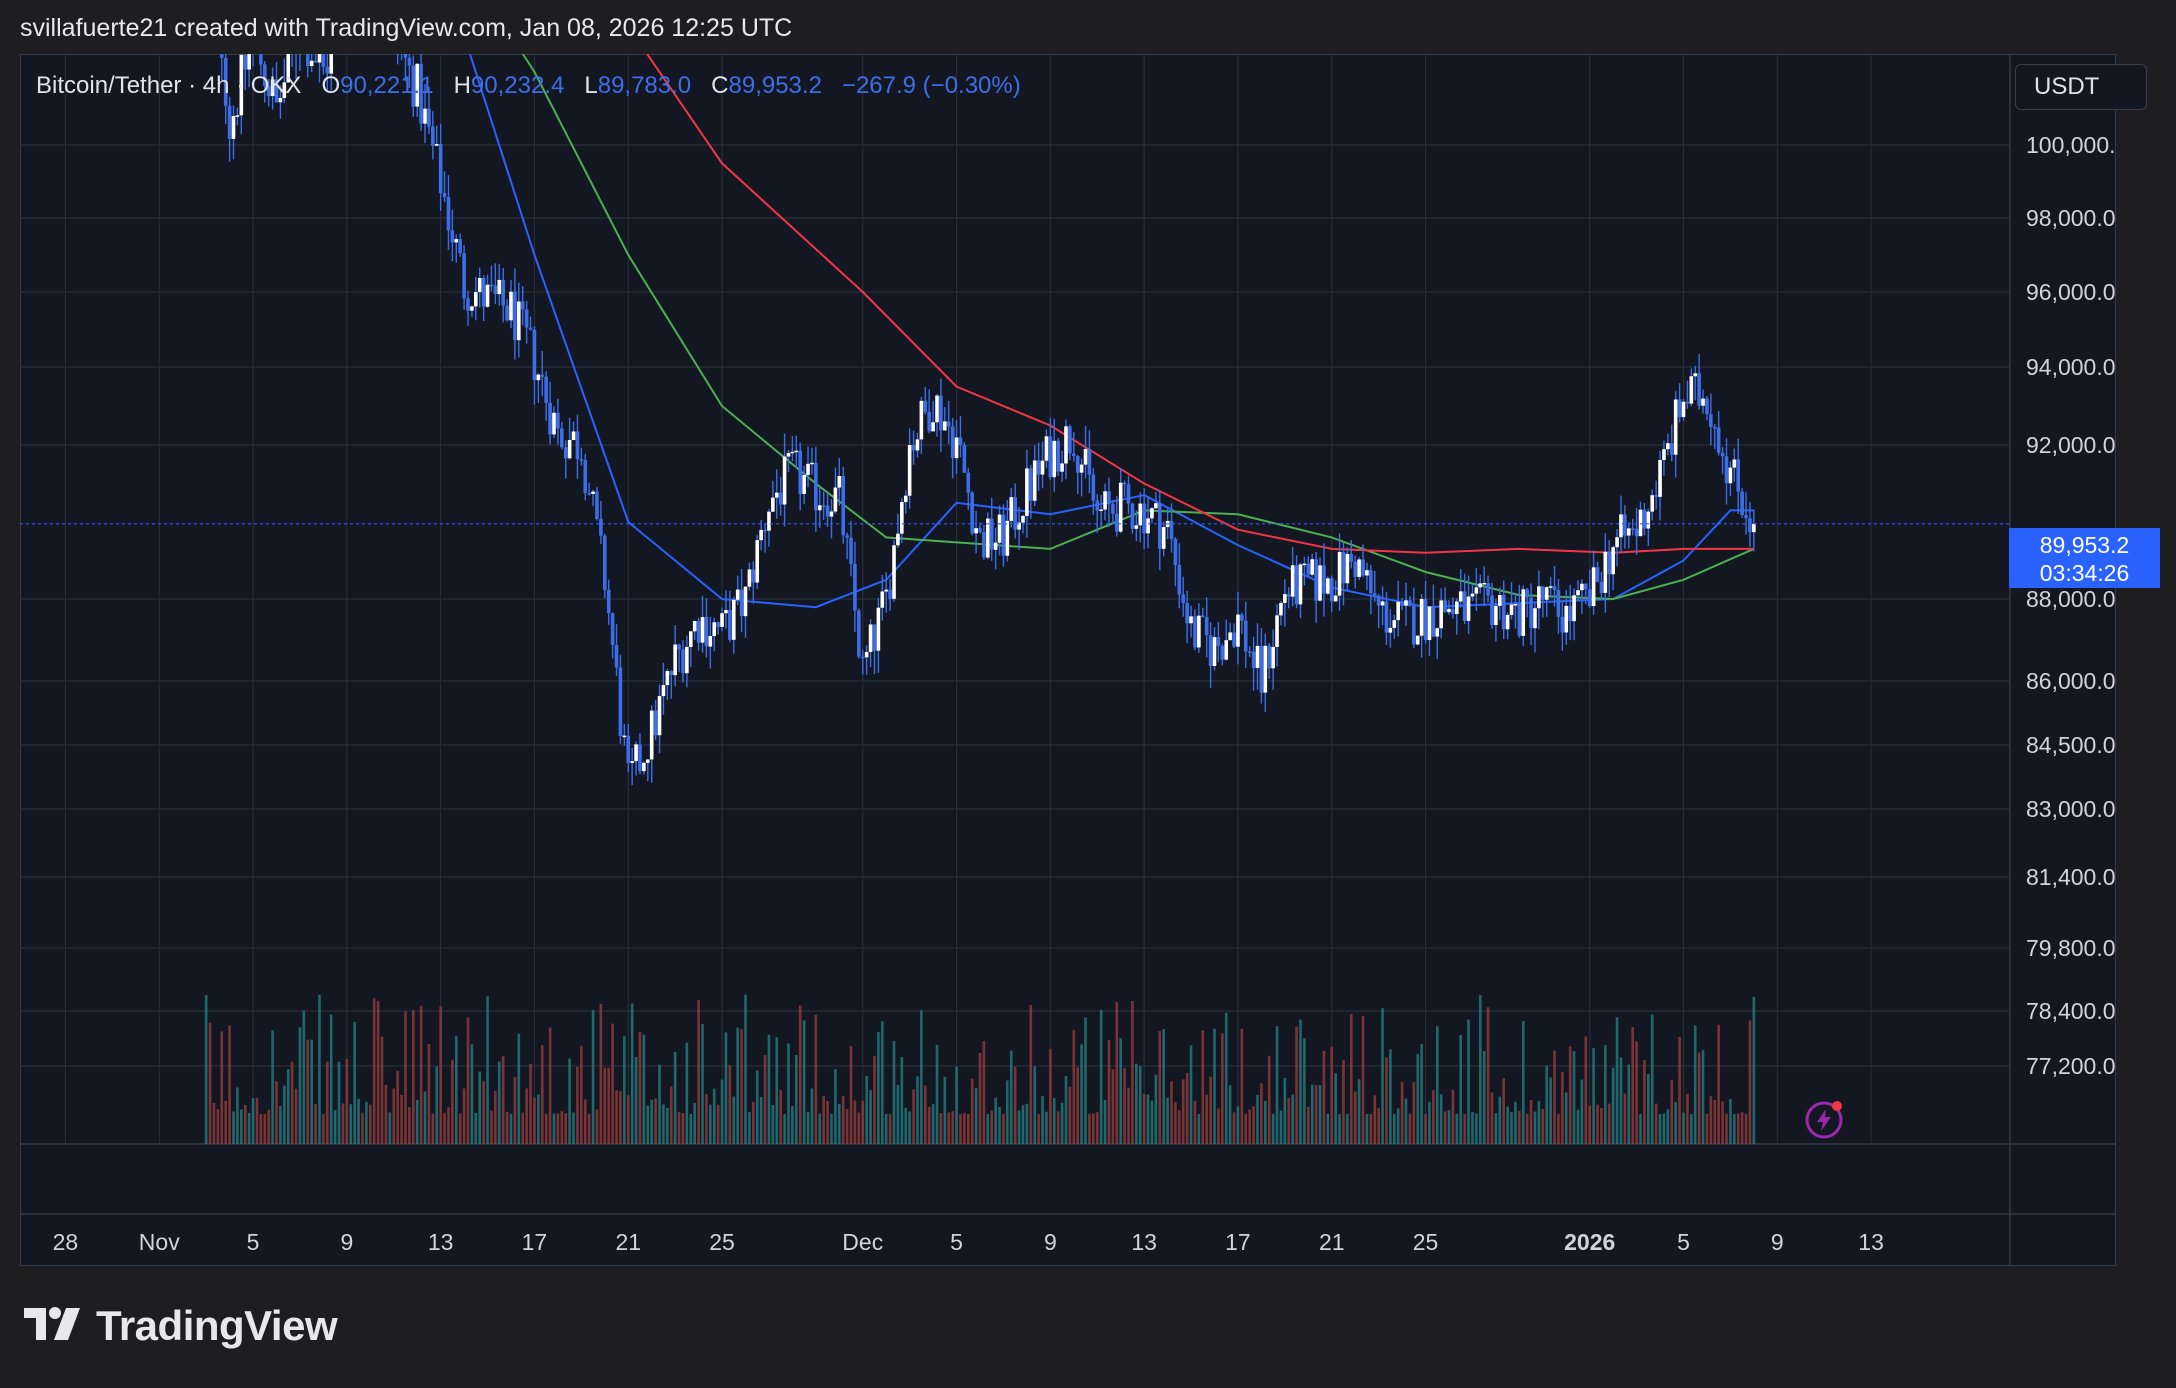 The width and height of the screenshot is (2176, 1388). I want to click on time-tick-label: 28, so click(66, 1242).